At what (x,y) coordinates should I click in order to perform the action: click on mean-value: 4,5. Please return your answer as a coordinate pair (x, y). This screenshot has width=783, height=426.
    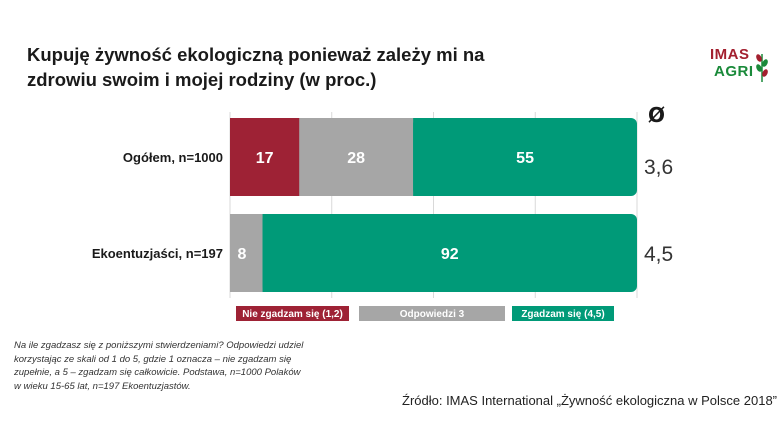
    Looking at the image, I should click on (658, 254).